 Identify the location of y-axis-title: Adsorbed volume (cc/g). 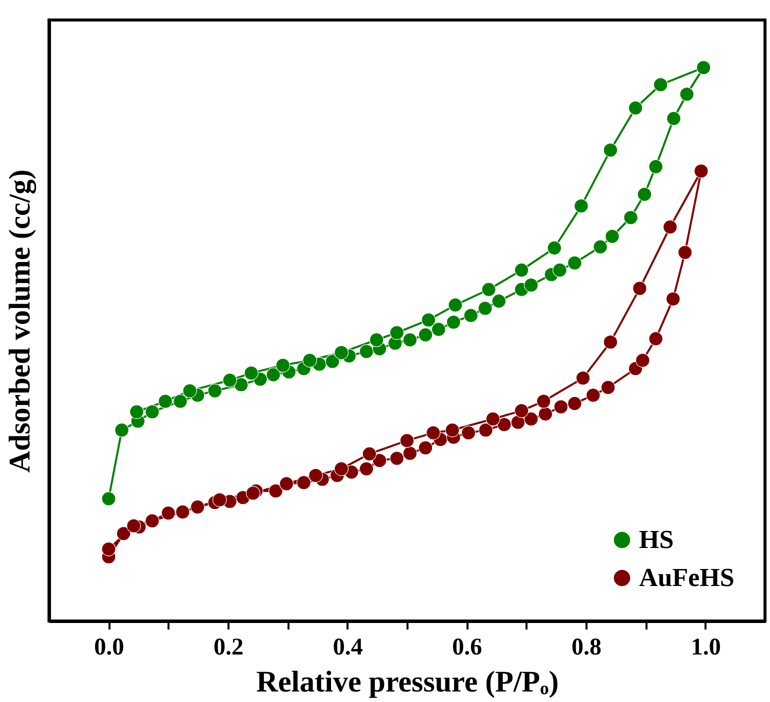
(20, 321).